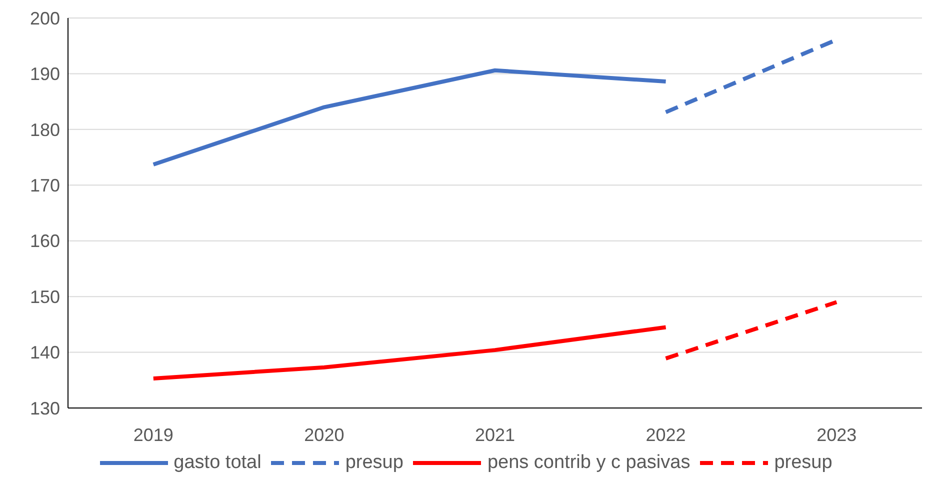  Describe the element at coordinates (324, 434) in the screenshot. I see `x-tick-label: 2020` at that location.